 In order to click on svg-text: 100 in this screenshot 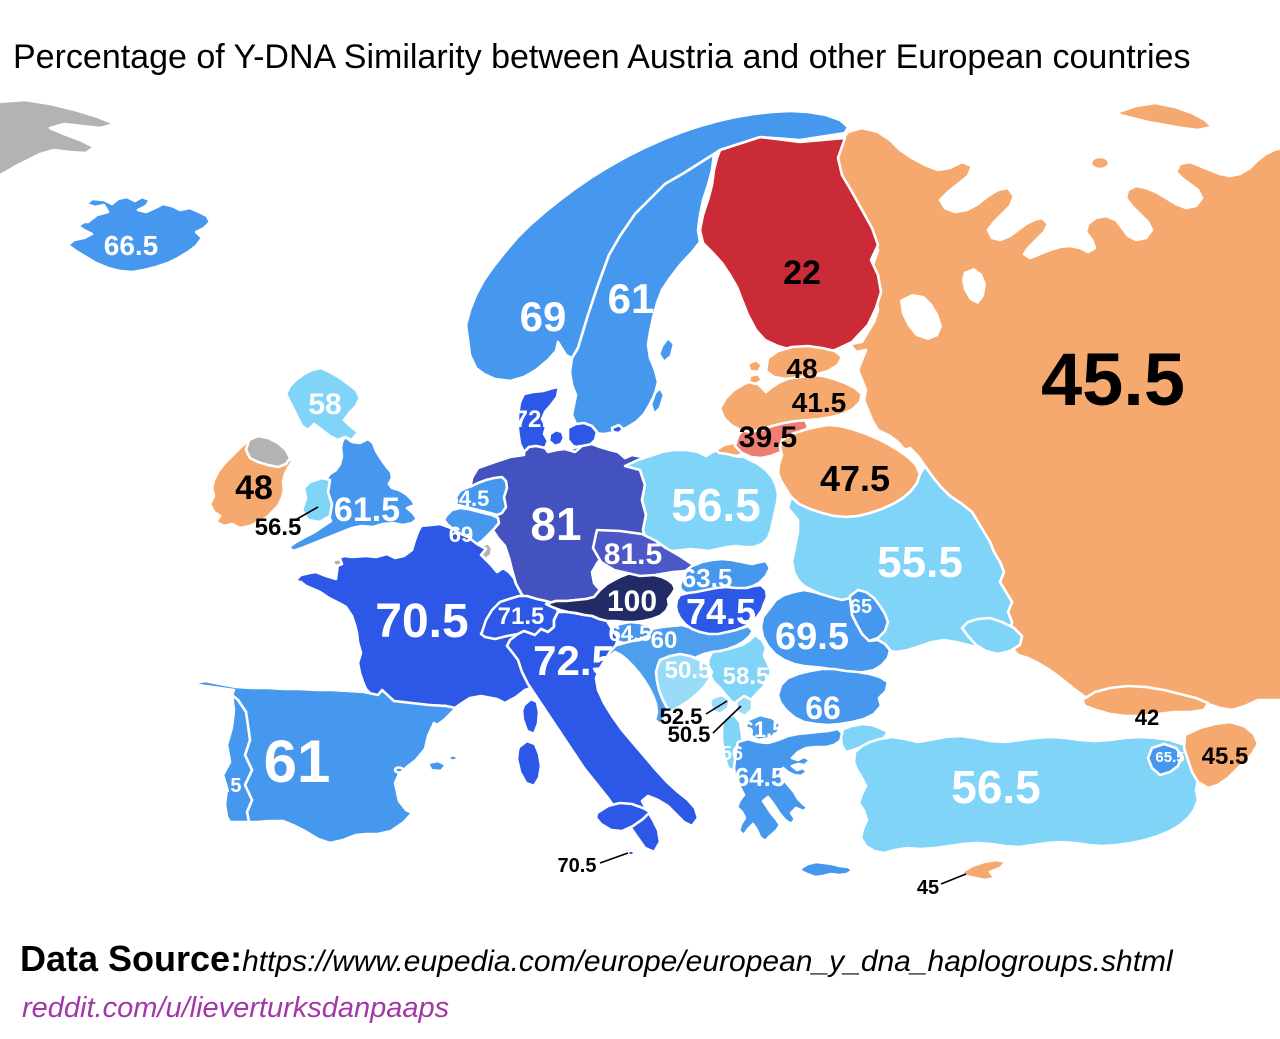, I will do `click(632, 601)`.